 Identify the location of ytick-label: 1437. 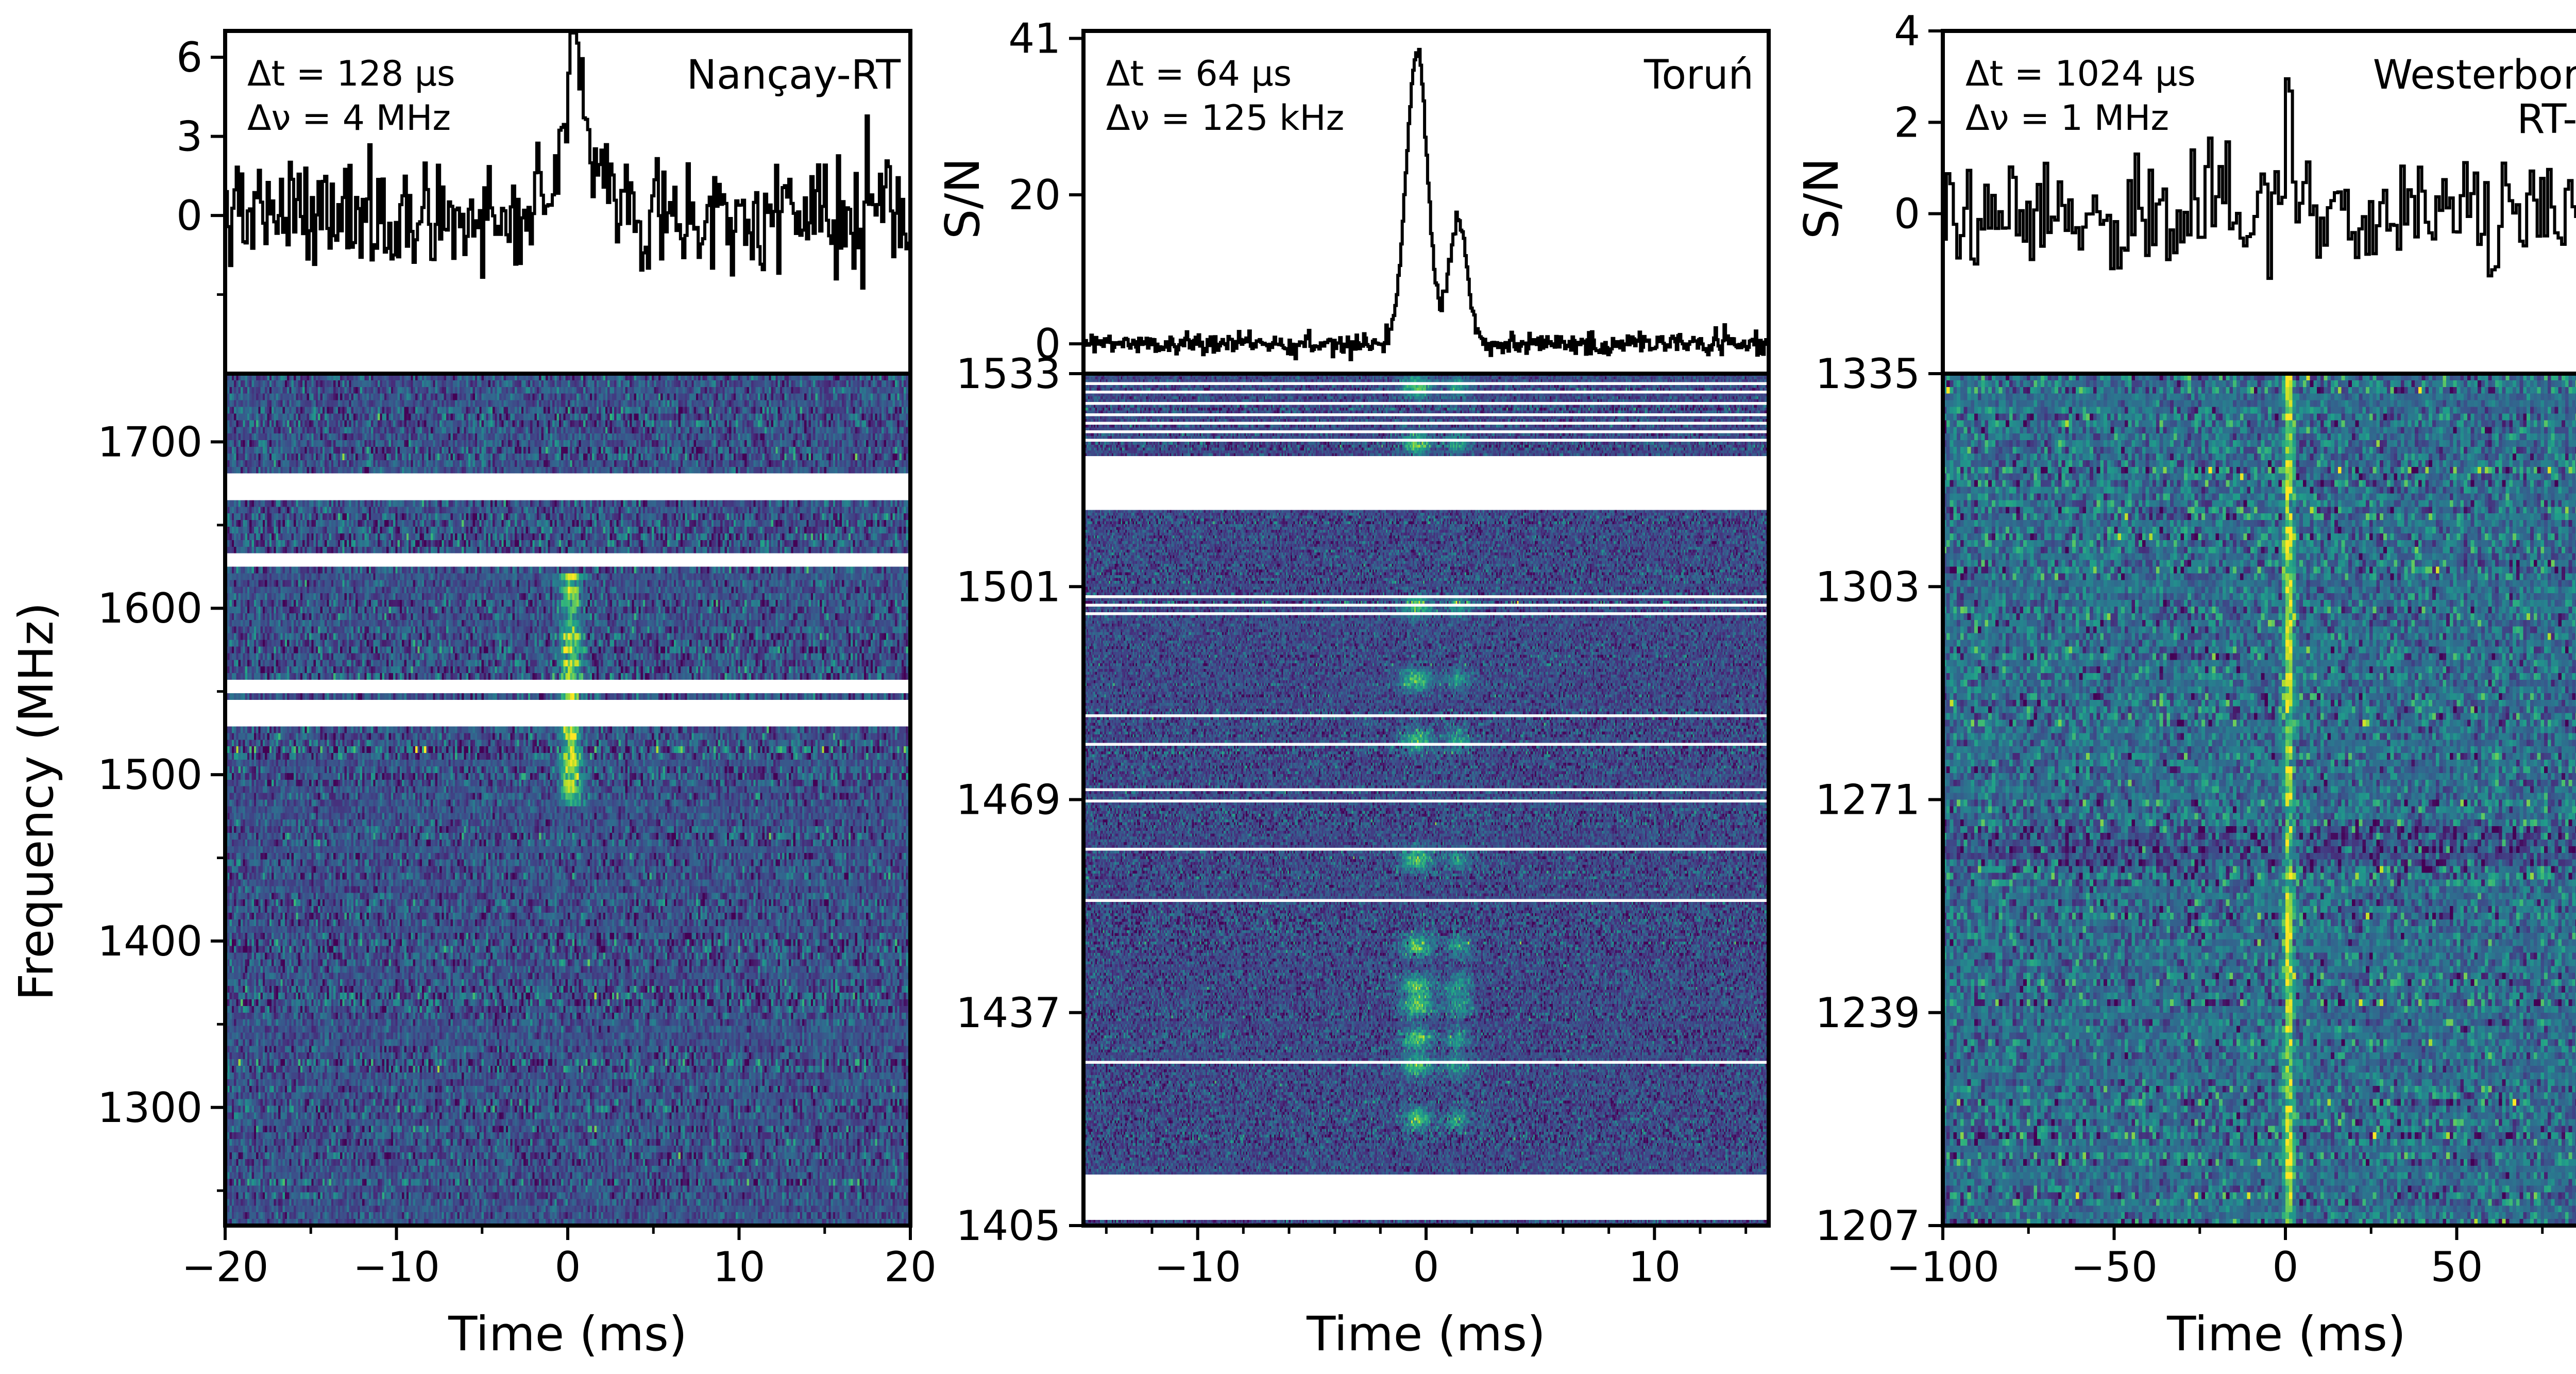
(1008, 1013).